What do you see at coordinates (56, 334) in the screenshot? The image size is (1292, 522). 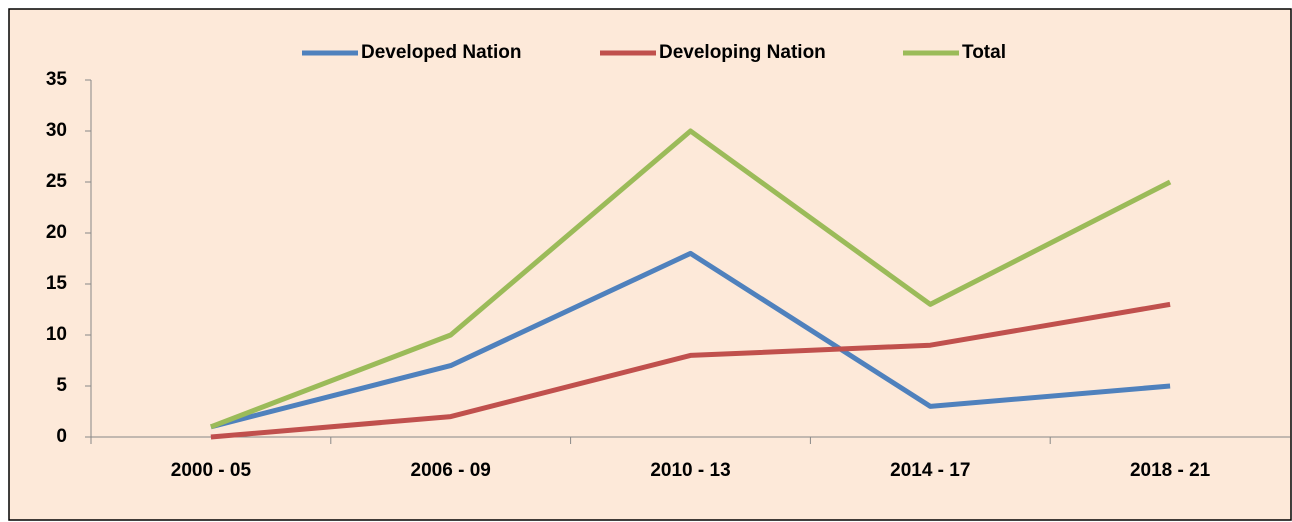 I see `y-tick-label: 10` at bounding box center [56, 334].